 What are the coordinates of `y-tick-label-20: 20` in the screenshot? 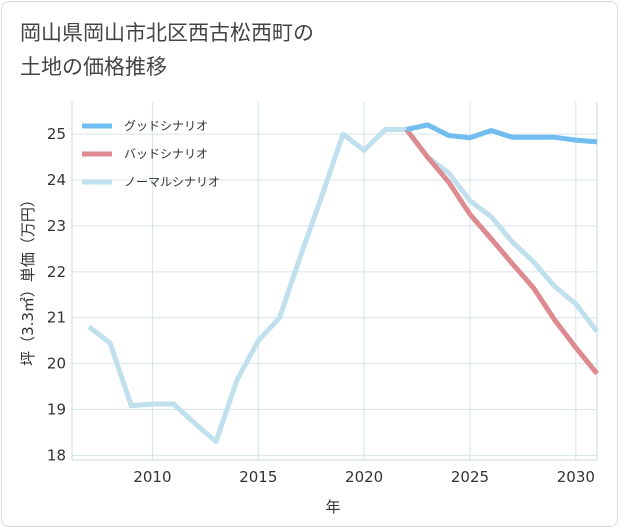 It's located at (56, 364).